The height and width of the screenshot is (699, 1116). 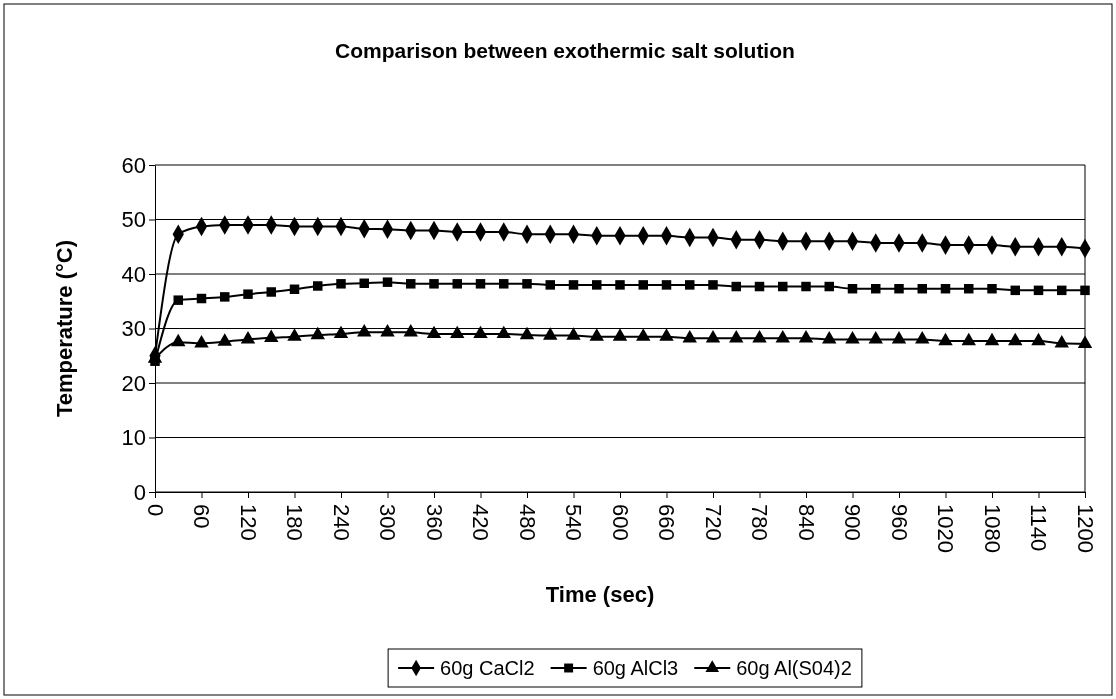 I want to click on x-tick-label: 720, so click(x=713, y=522).